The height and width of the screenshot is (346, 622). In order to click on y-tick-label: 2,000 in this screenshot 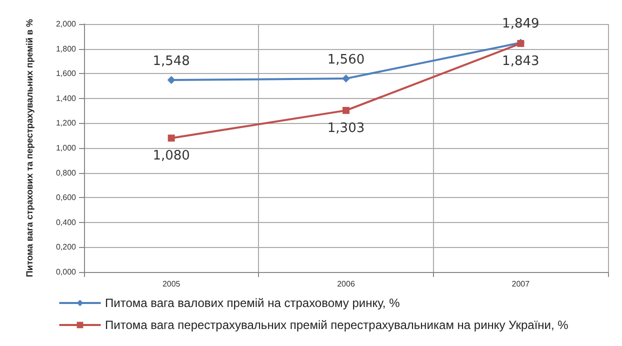, I will do `click(66, 24)`.